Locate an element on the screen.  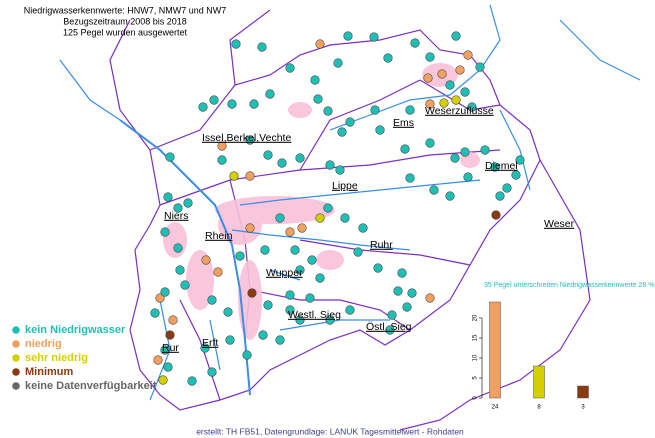
region-label: Erft is located at coordinates (210, 343).